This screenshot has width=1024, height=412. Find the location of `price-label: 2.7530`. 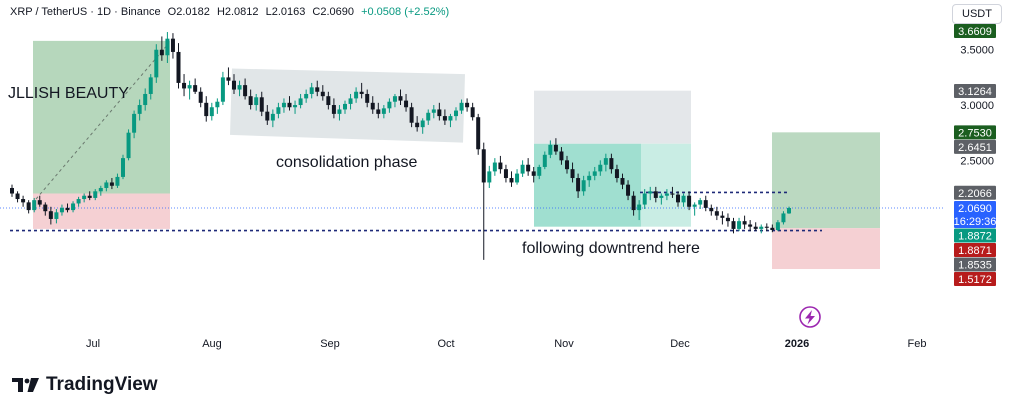

price-label: 2.7530 is located at coordinates (975, 132).